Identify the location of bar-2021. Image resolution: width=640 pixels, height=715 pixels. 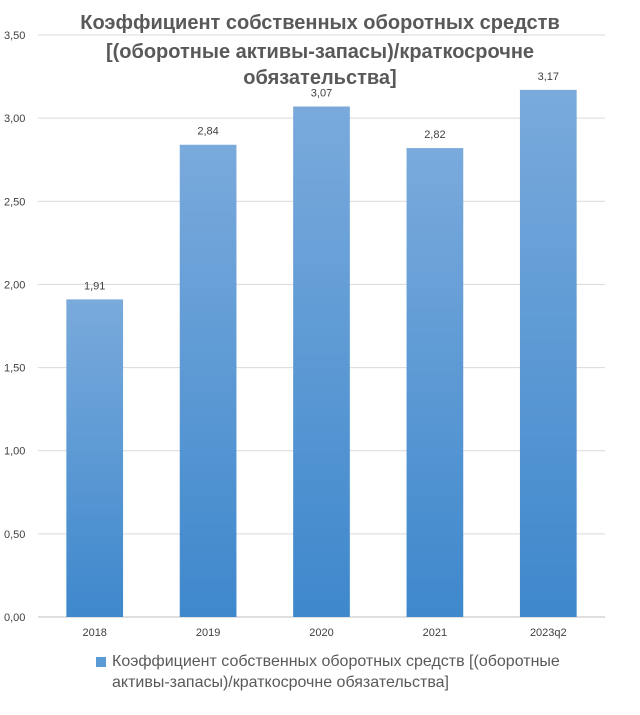
(435, 382).